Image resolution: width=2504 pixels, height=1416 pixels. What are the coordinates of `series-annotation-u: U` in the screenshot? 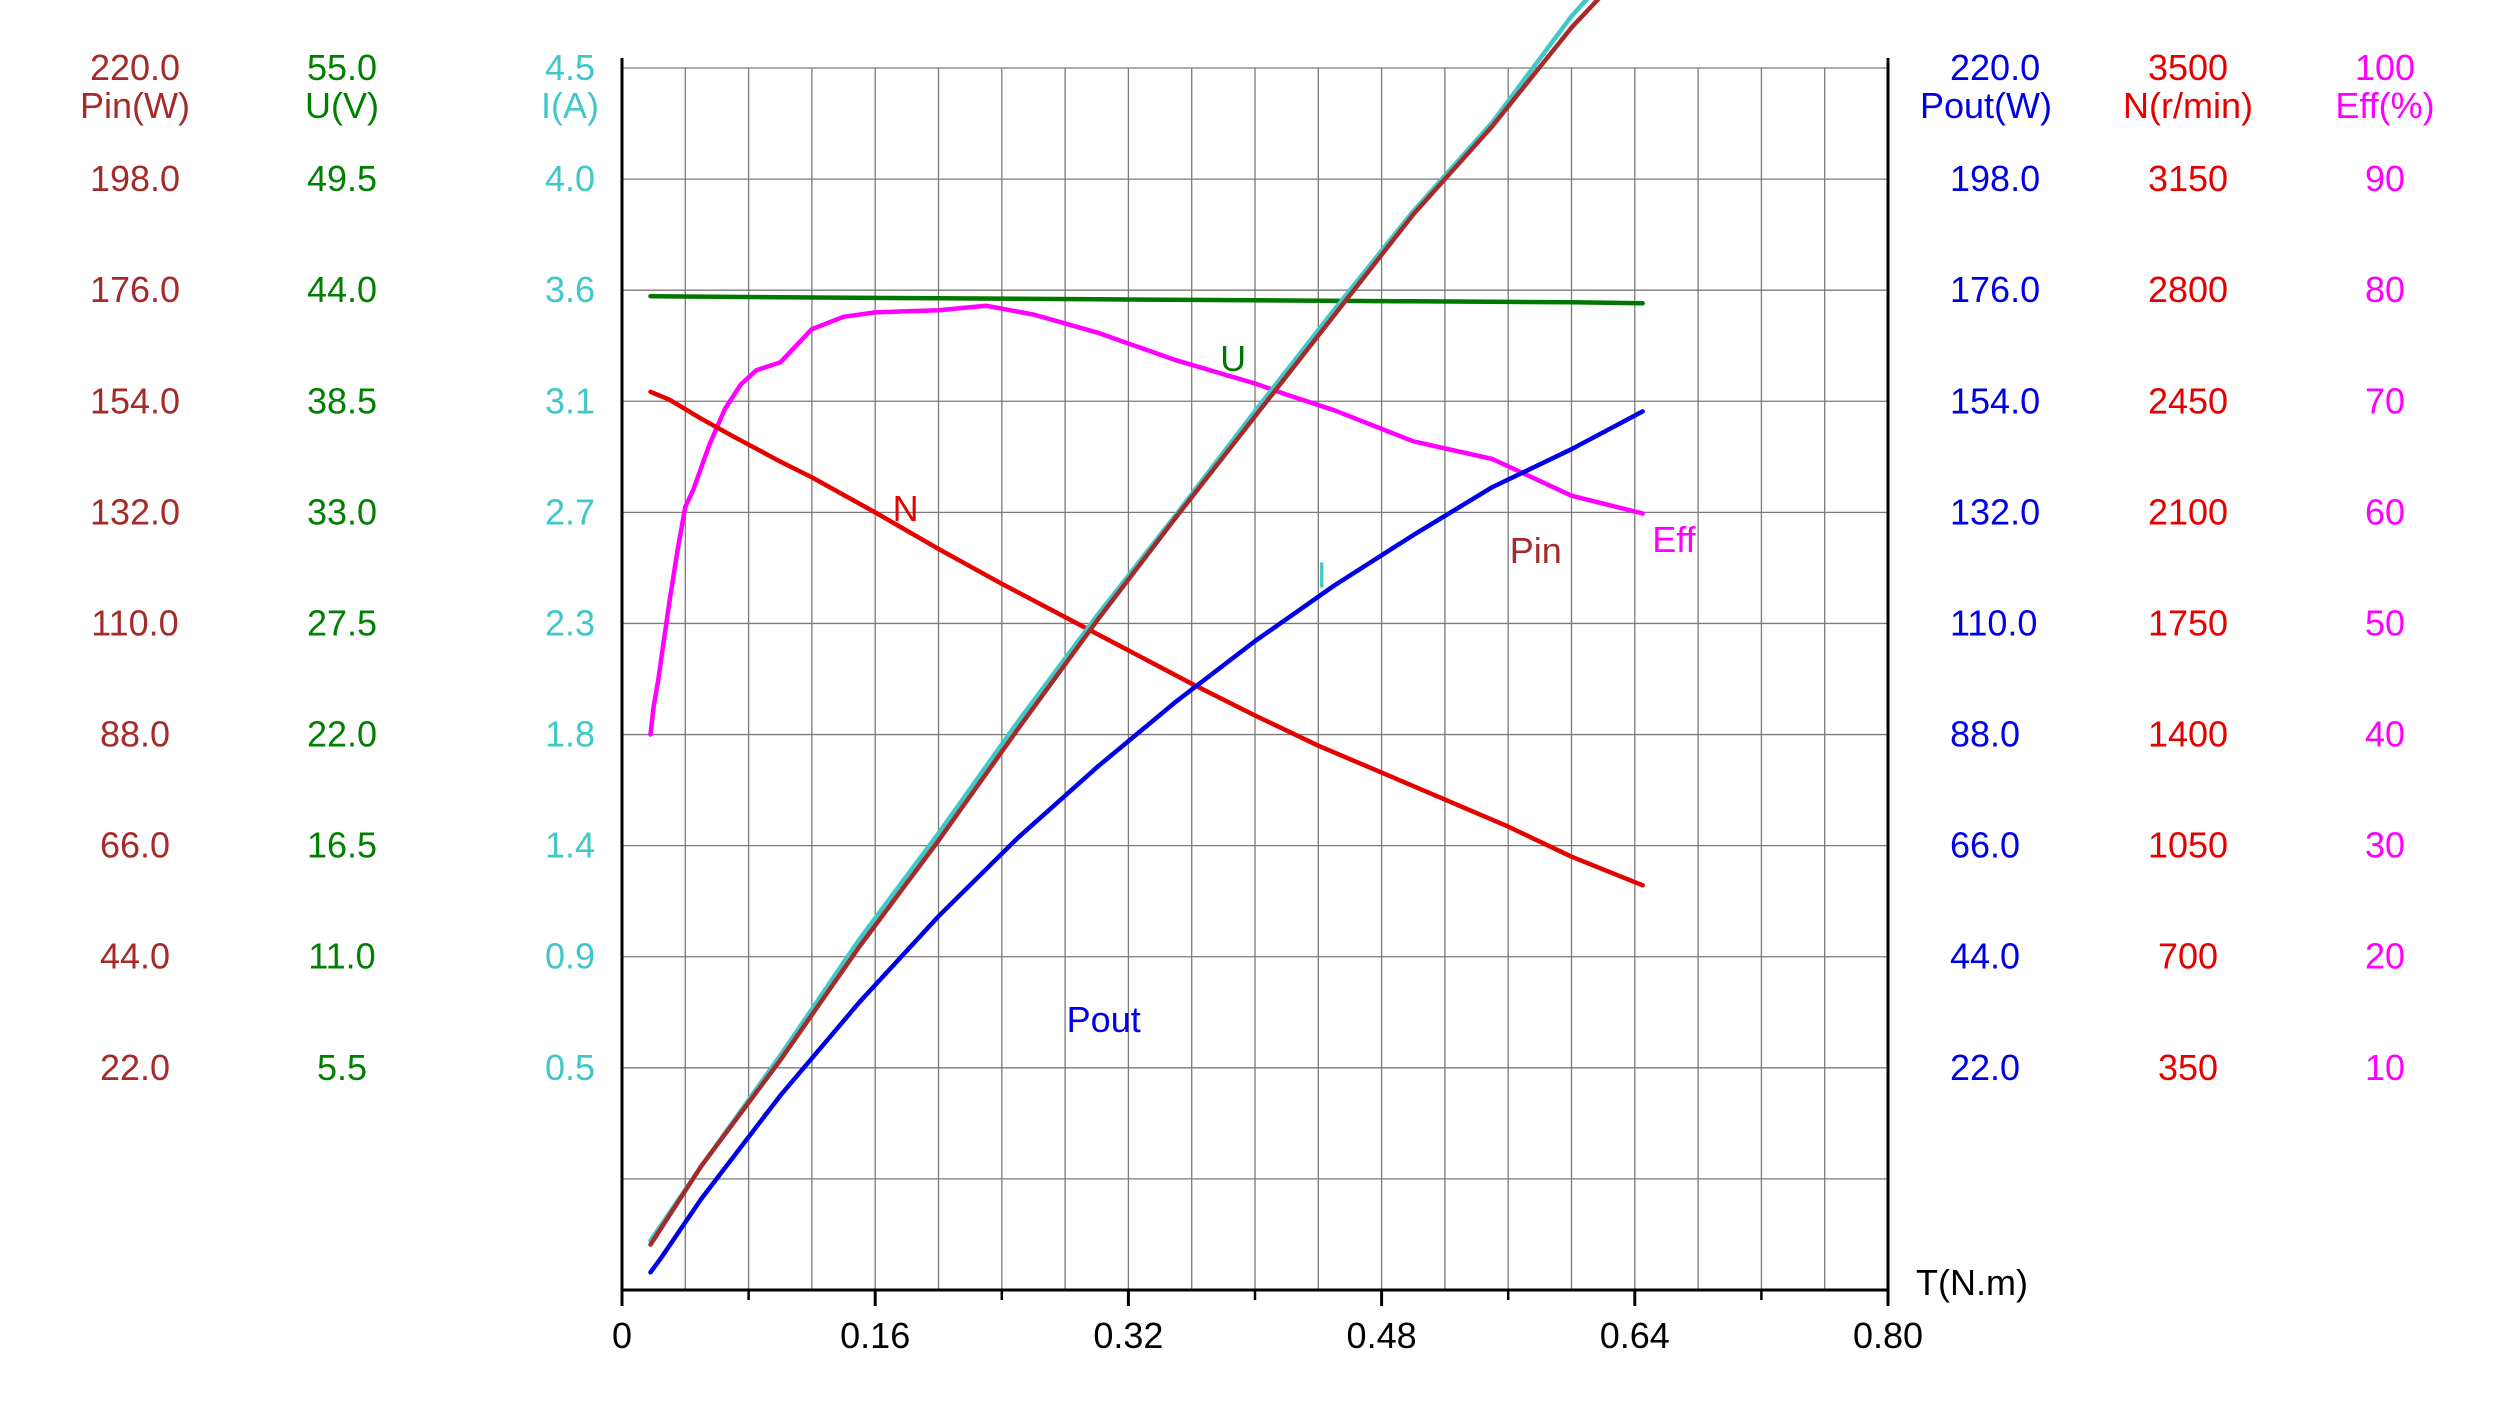 It's located at (1233, 358).